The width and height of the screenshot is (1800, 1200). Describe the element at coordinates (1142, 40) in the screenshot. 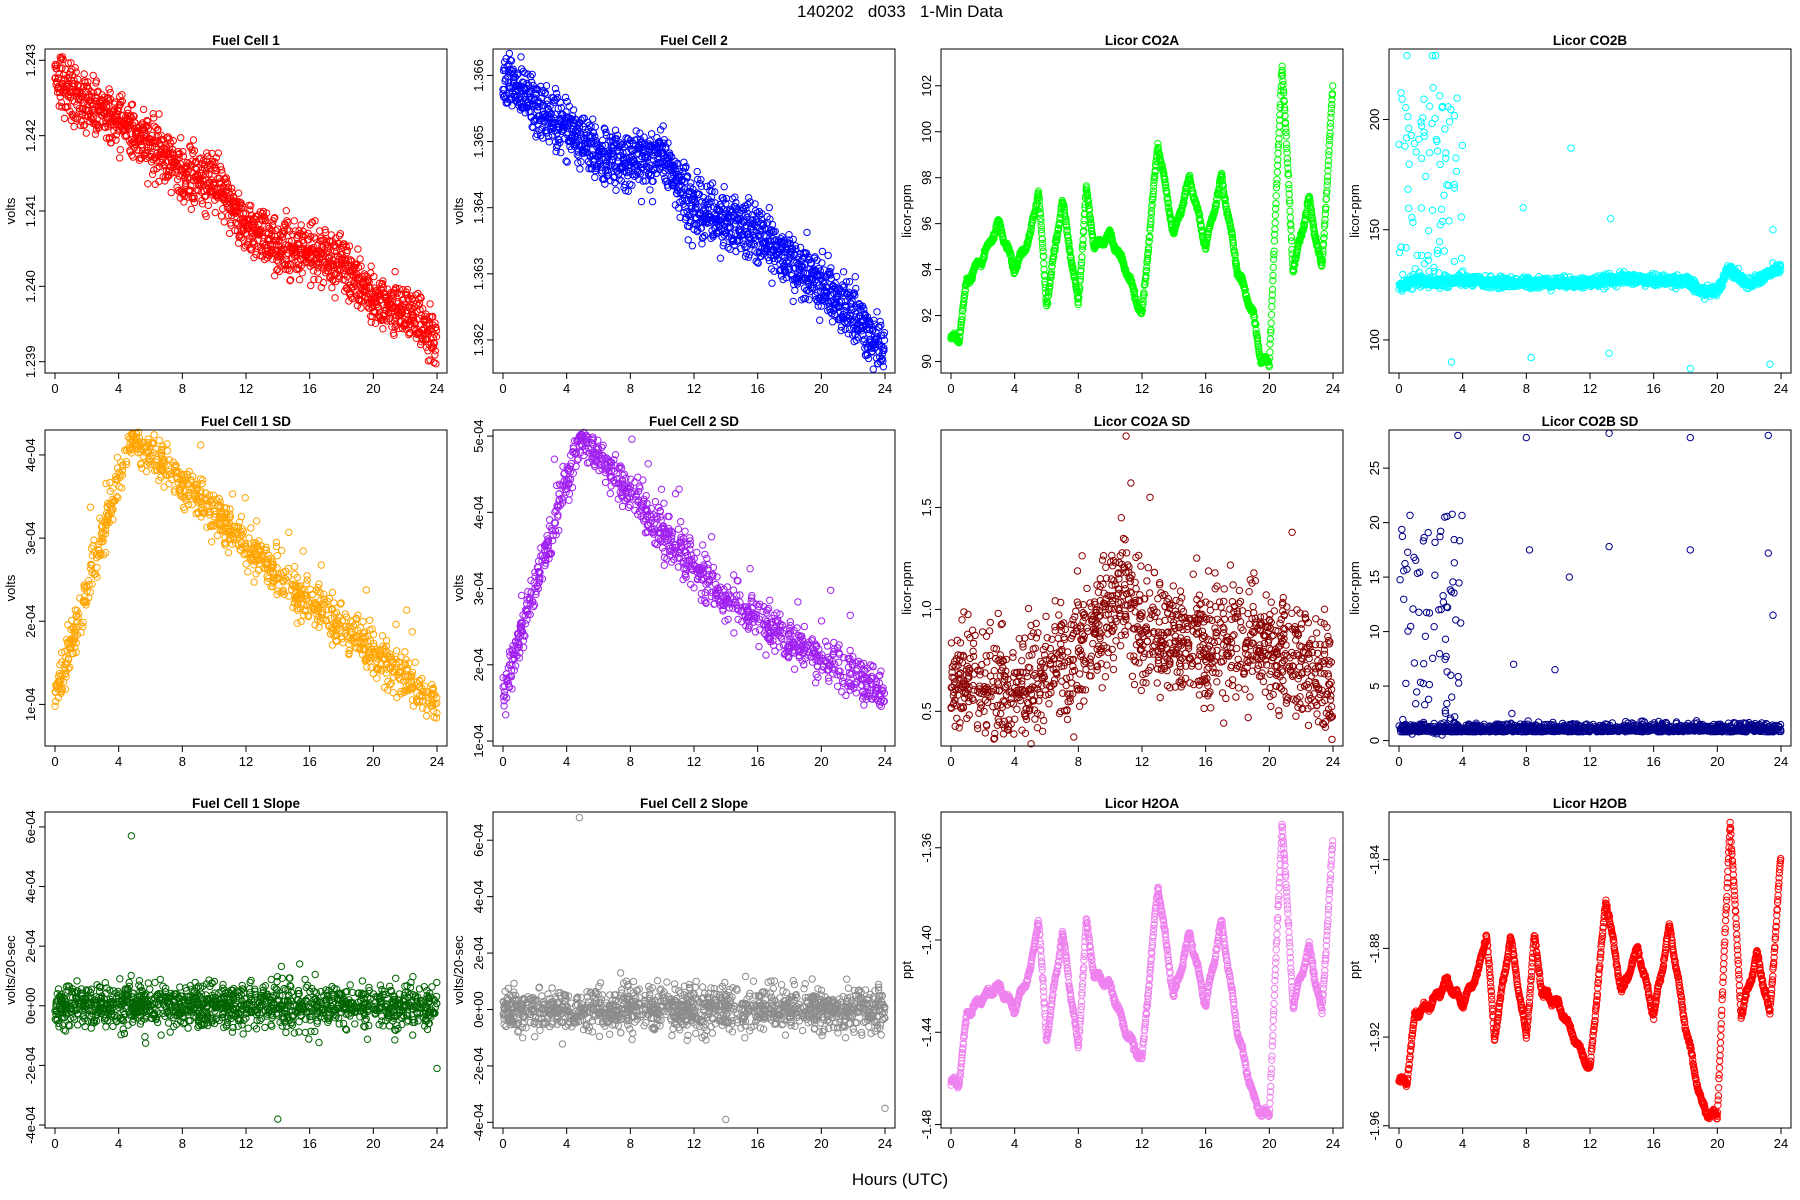

I see `panel-title: Licor CO2A` at that location.